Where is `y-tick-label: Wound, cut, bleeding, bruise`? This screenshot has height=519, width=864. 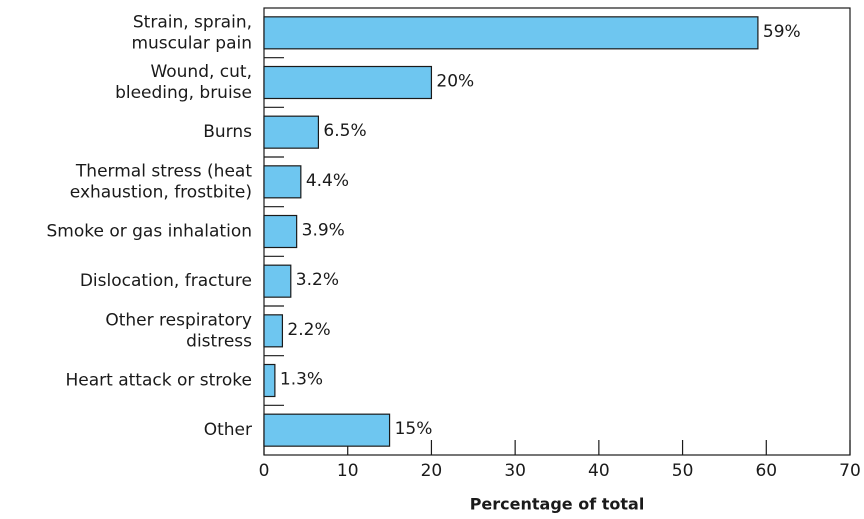 y-tick-label: Wound, cut, bleeding, bruise is located at coordinates (183, 82).